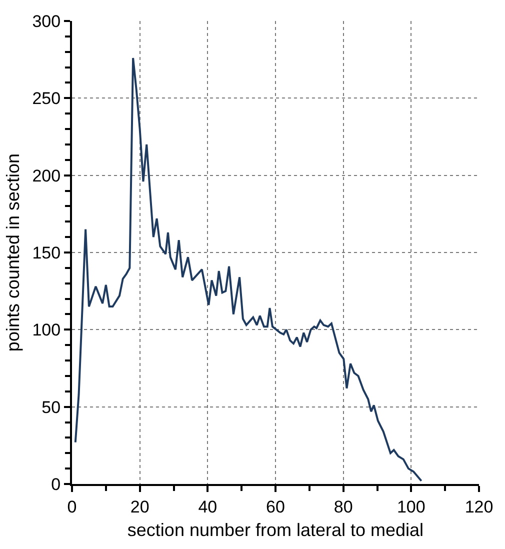 The image size is (505, 549). I want to click on y-tick-label: 50, so click(51, 407).